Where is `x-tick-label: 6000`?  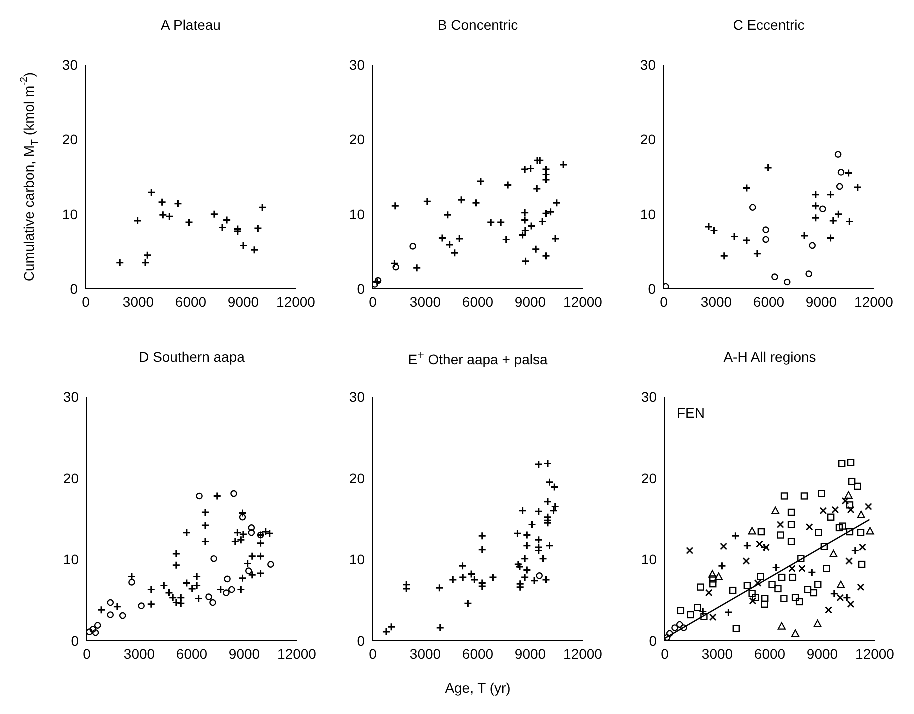 x-tick-label: 6000 is located at coordinates (769, 302).